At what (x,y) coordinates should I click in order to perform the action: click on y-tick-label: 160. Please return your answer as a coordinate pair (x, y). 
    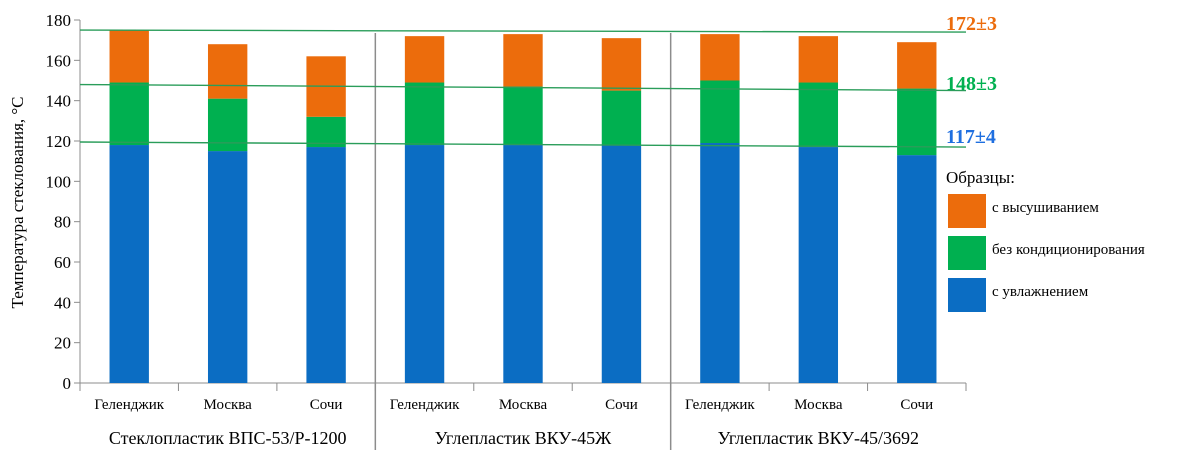
    Looking at the image, I should click on (59, 60).